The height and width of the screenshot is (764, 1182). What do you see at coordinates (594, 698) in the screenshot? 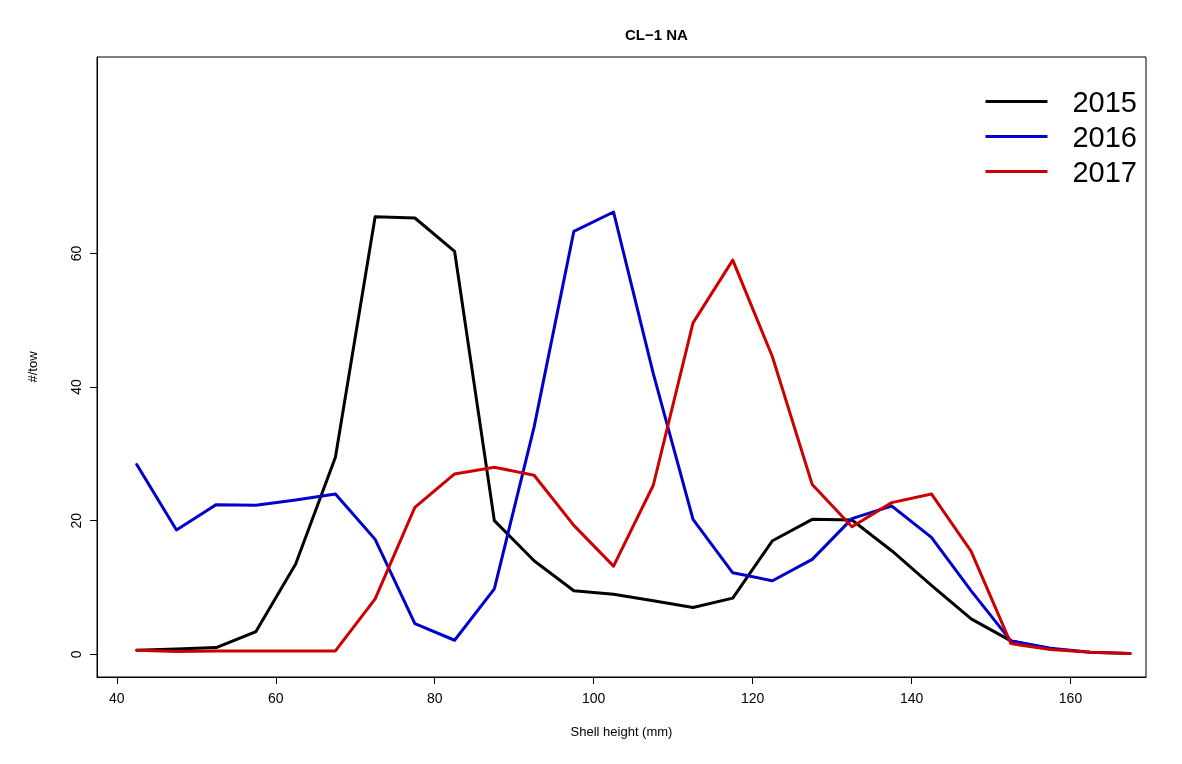
I see `x-tick-label: 100` at bounding box center [594, 698].